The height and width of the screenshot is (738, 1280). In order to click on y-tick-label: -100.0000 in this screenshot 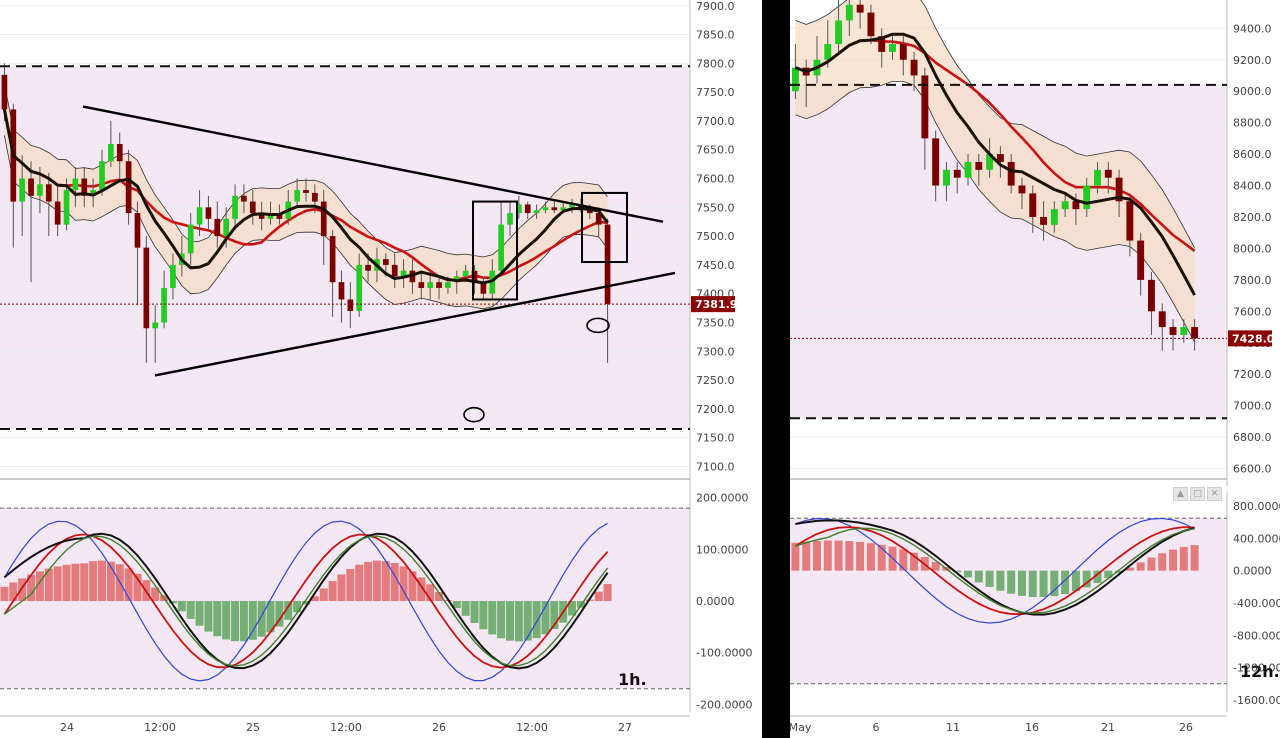, I will do `click(724, 653)`.